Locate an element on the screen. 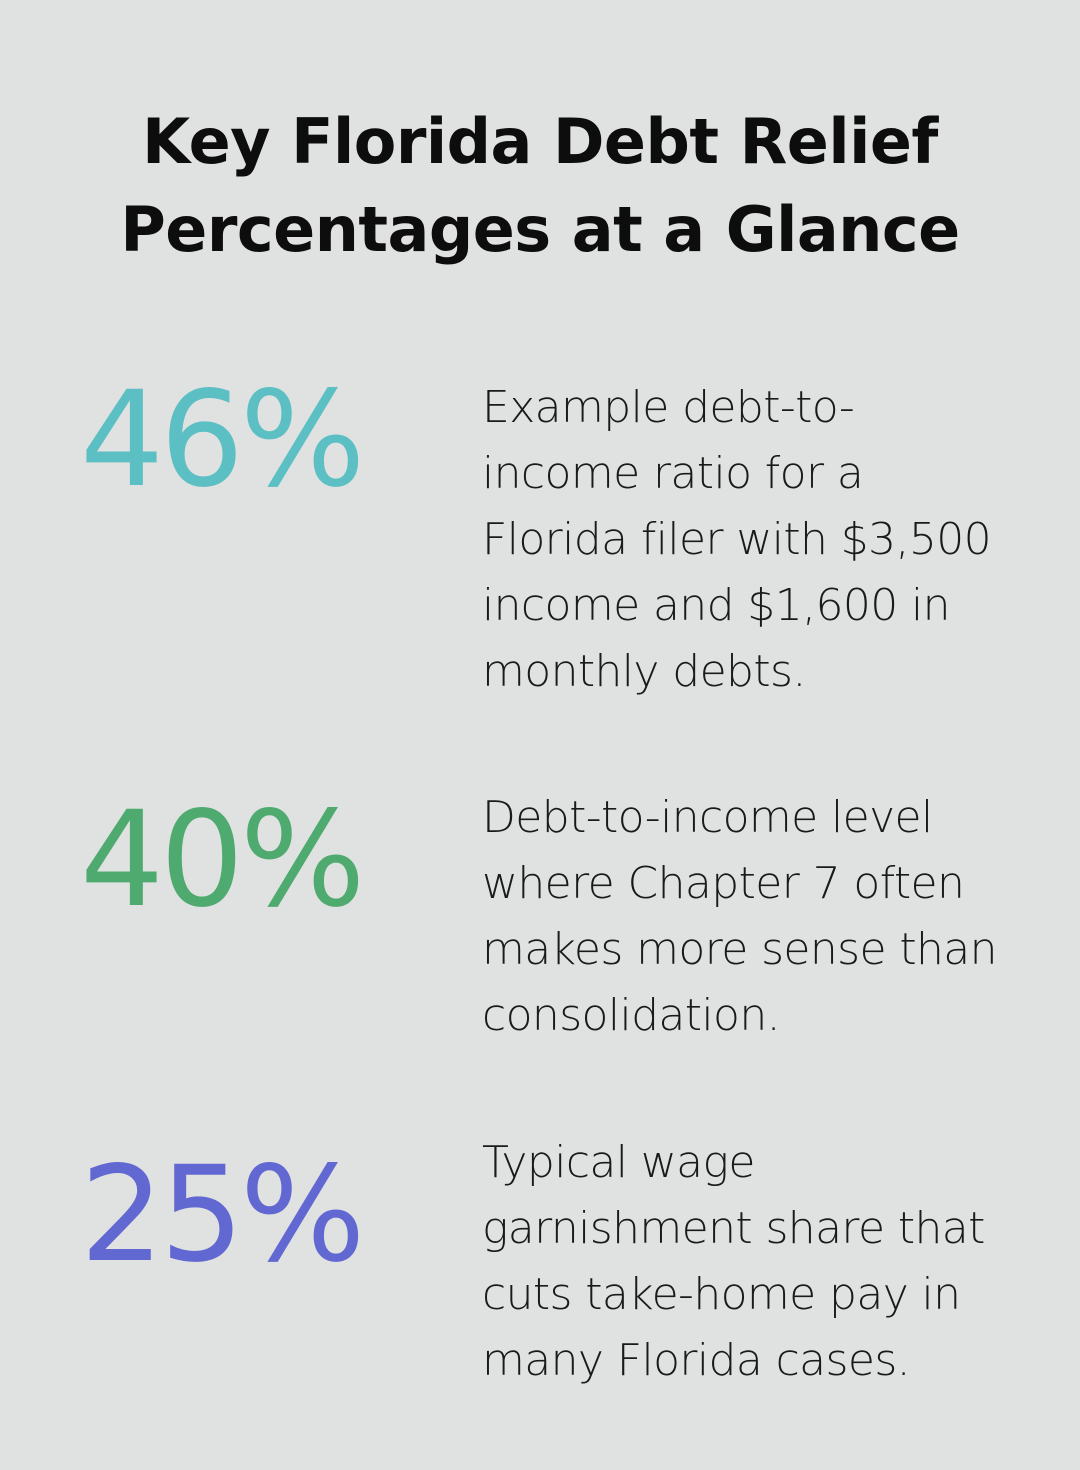 The width and height of the screenshot is (1080, 1470). stat-description-line: consolidation. is located at coordinates (631, 1015).